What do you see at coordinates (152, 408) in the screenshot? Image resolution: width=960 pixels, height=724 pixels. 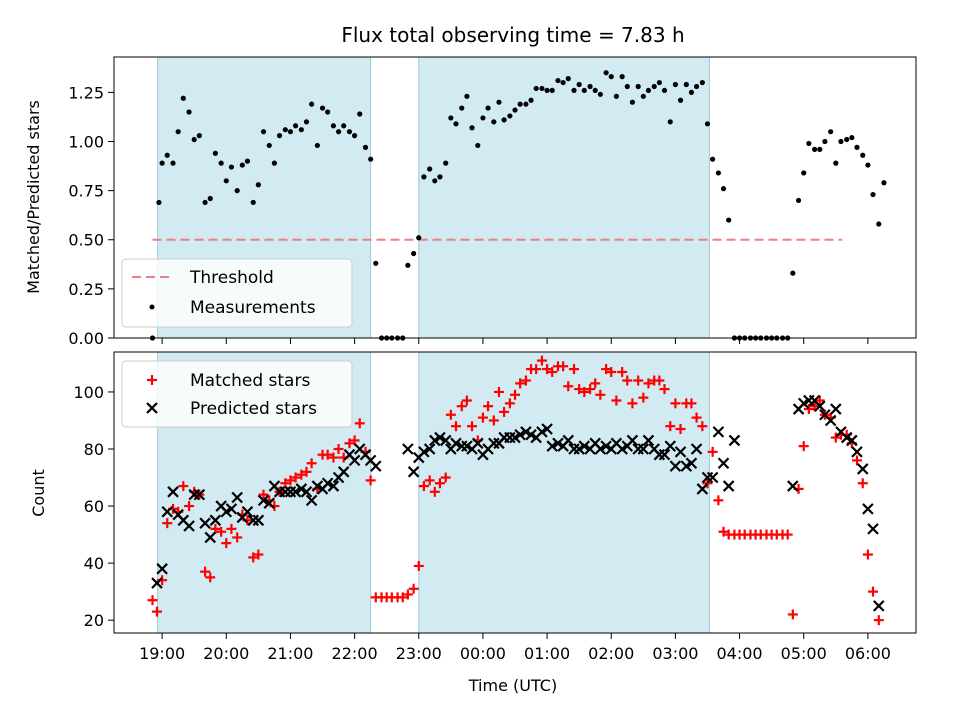 I see `legend-predicted-swatch` at bounding box center [152, 408].